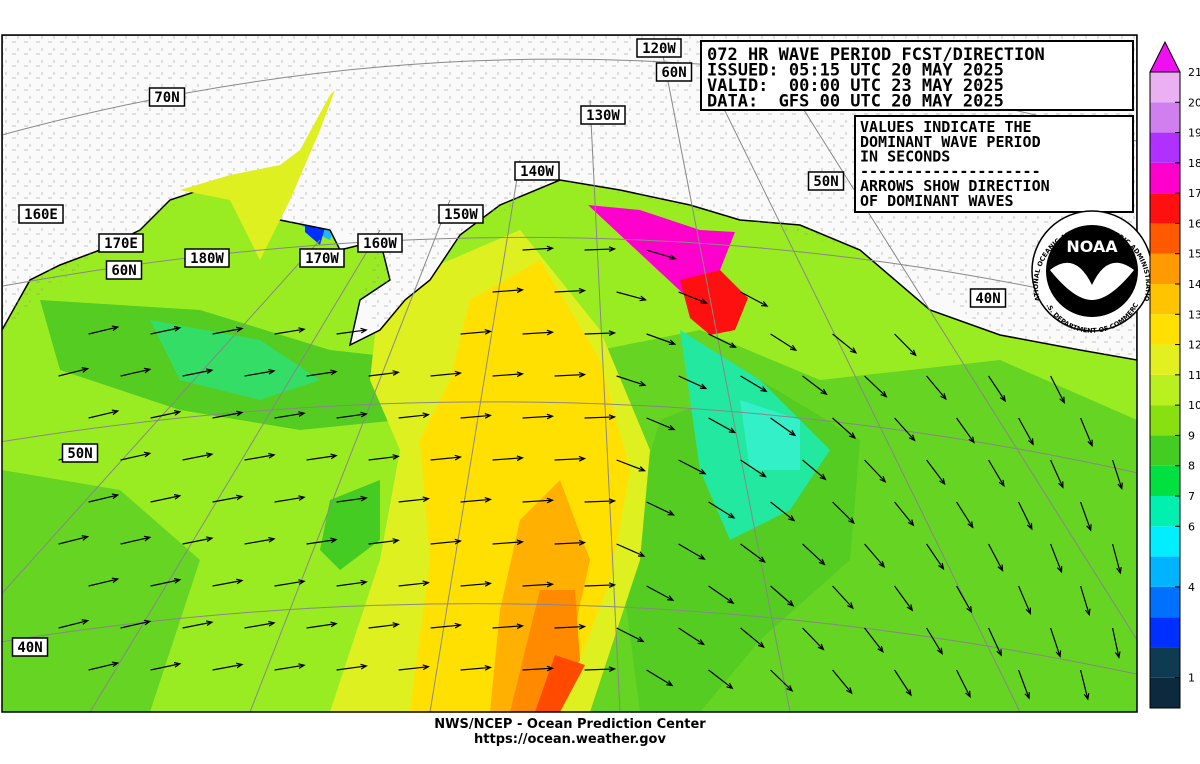 The width and height of the screenshot is (1200, 764). What do you see at coordinates (955, 186) in the screenshot?
I see `note-line: ARROWS SHOW DIRECTION` at bounding box center [955, 186].